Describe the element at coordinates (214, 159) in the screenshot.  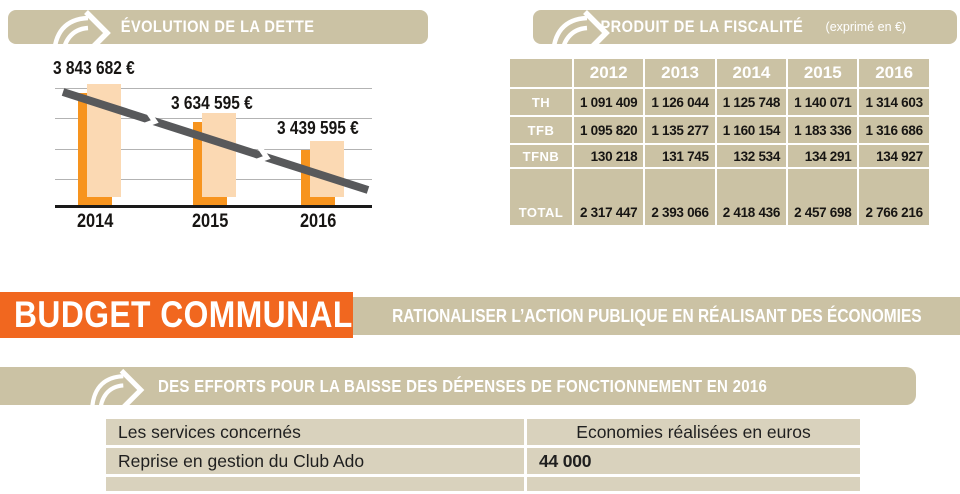
I see `bar-2015` at that location.